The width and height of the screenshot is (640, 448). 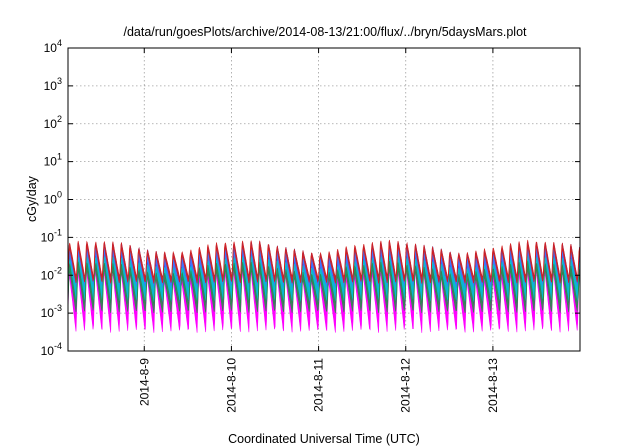 What do you see at coordinates (53, 160) in the screenshot?
I see `y-tick-label: 10¹` at bounding box center [53, 160].